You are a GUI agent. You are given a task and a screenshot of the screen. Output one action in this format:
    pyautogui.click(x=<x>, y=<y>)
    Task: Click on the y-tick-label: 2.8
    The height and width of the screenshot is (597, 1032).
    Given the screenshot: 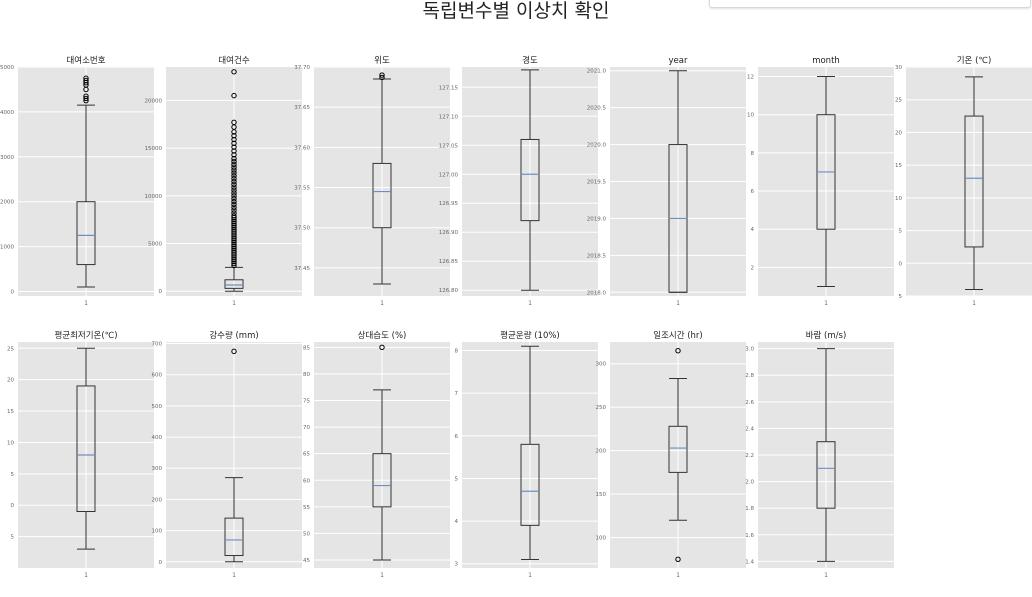 What is the action you would take?
    pyautogui.click(x=749, y=376)
    